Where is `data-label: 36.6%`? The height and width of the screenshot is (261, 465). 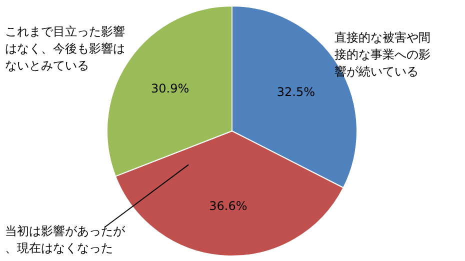 data-label: 36.6% is located at coordinates (228, 205).